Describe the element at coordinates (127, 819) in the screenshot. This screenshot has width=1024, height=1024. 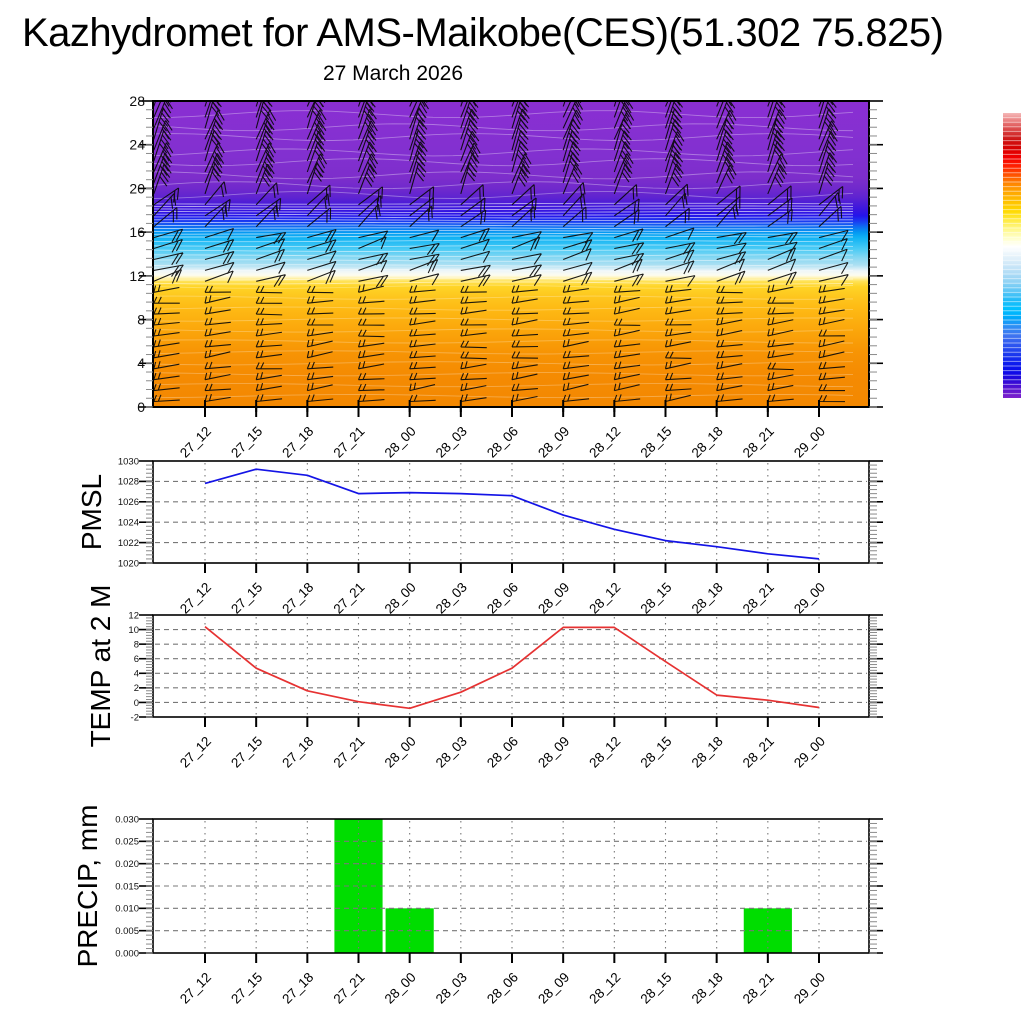
I see `y-tick-label: 0.030` at that location.